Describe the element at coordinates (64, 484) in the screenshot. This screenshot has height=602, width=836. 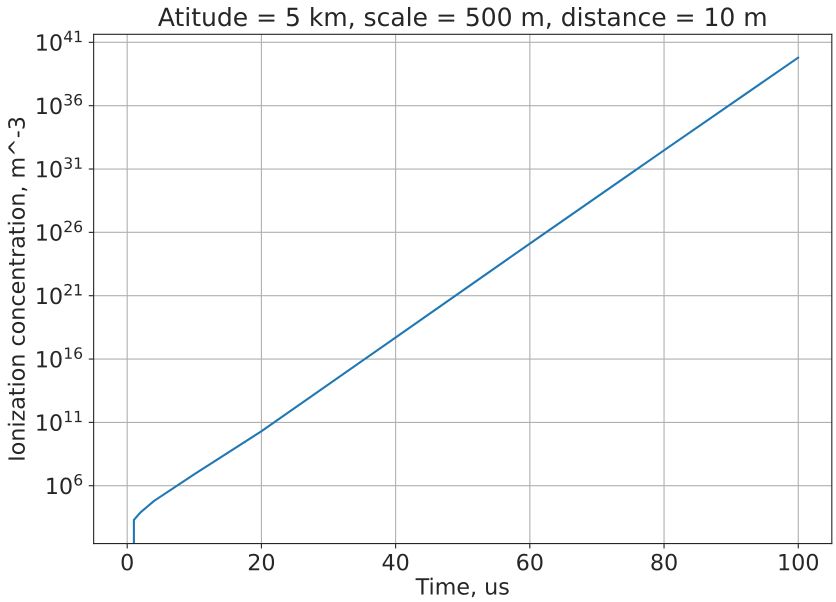
I see `y-tick-label: 10$^{6}$` at that location.